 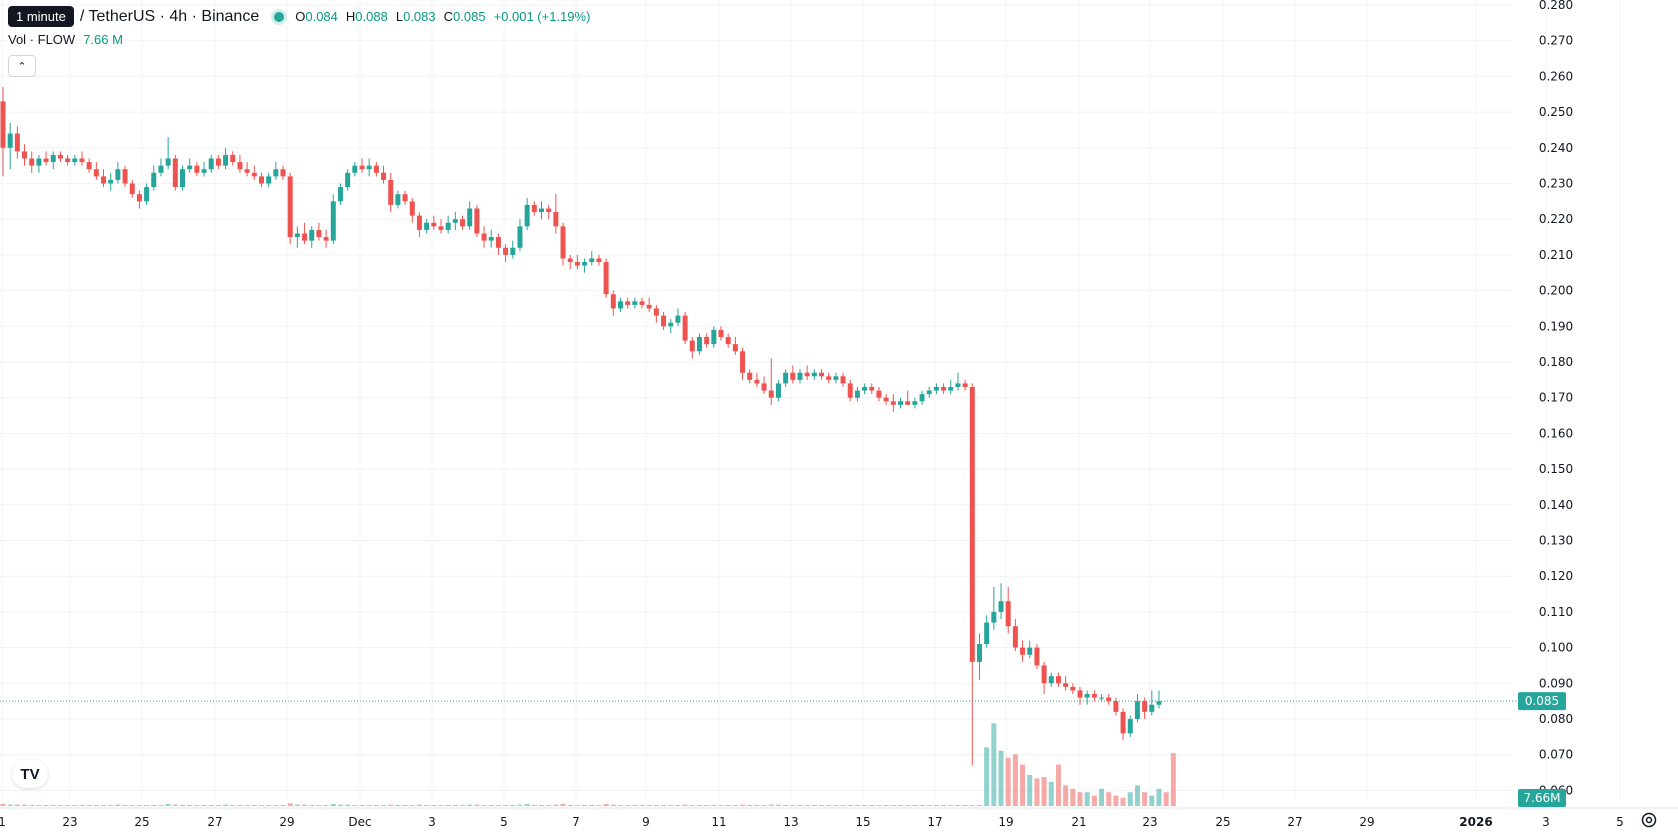 What do you see at coordinates (169, 16) in the screenshot?
I see `symbol-title: / TetherUS · 4h · Binance` at bounding box center [169, 16].